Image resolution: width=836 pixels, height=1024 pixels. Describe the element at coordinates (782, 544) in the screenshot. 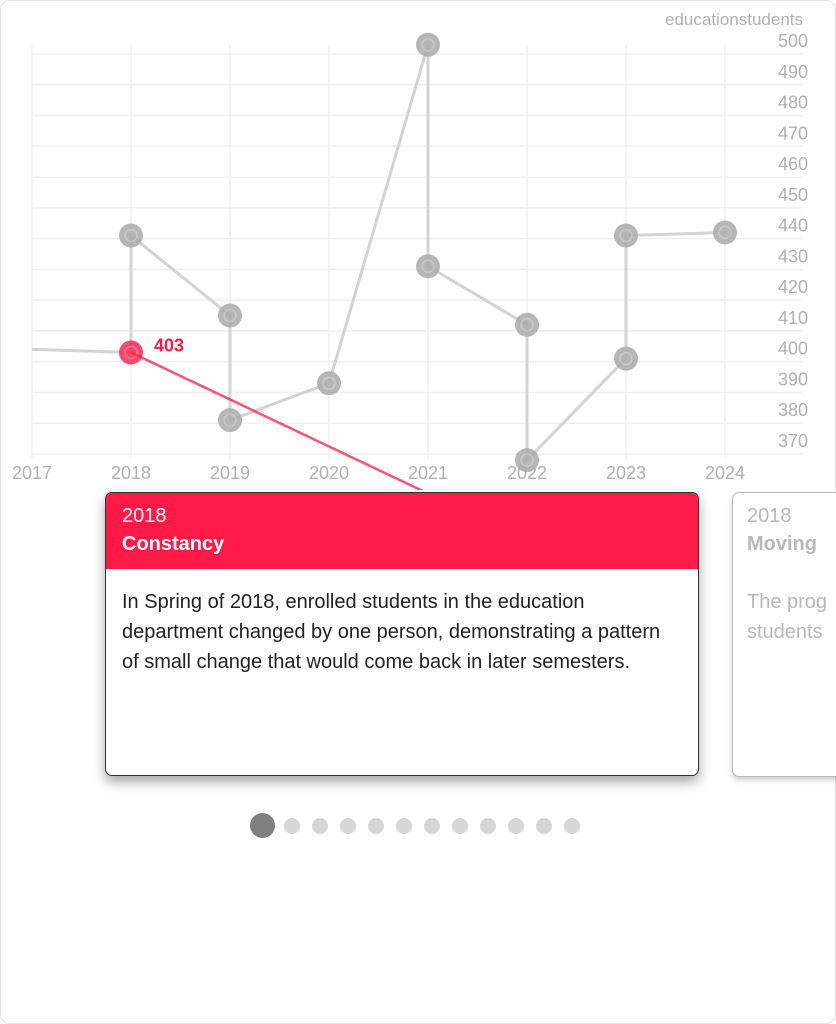

I see `card-title: Moving` at that location.